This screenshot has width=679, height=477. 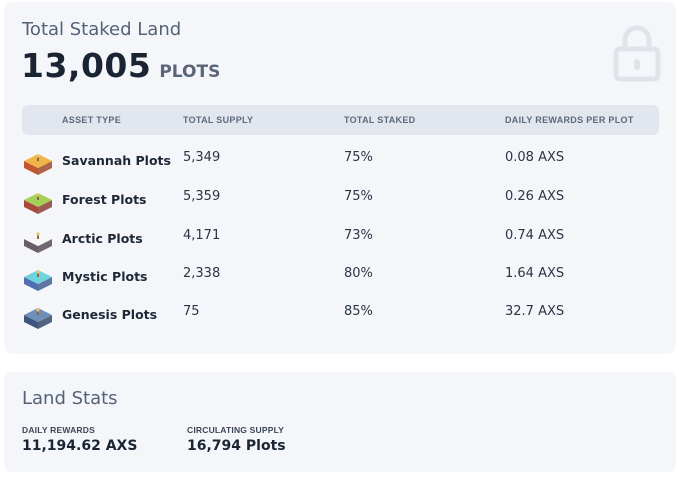 I want to click on lock-icon, so click(x=637, y=53).